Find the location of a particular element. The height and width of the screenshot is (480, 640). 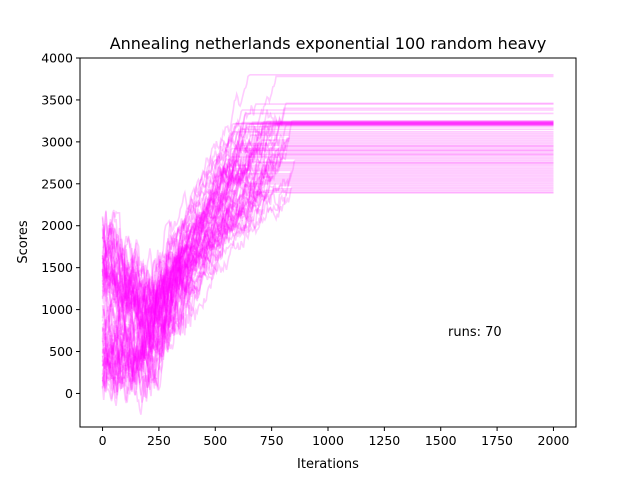

y-tick-label: 2500 is located at coordinates (57, 183).